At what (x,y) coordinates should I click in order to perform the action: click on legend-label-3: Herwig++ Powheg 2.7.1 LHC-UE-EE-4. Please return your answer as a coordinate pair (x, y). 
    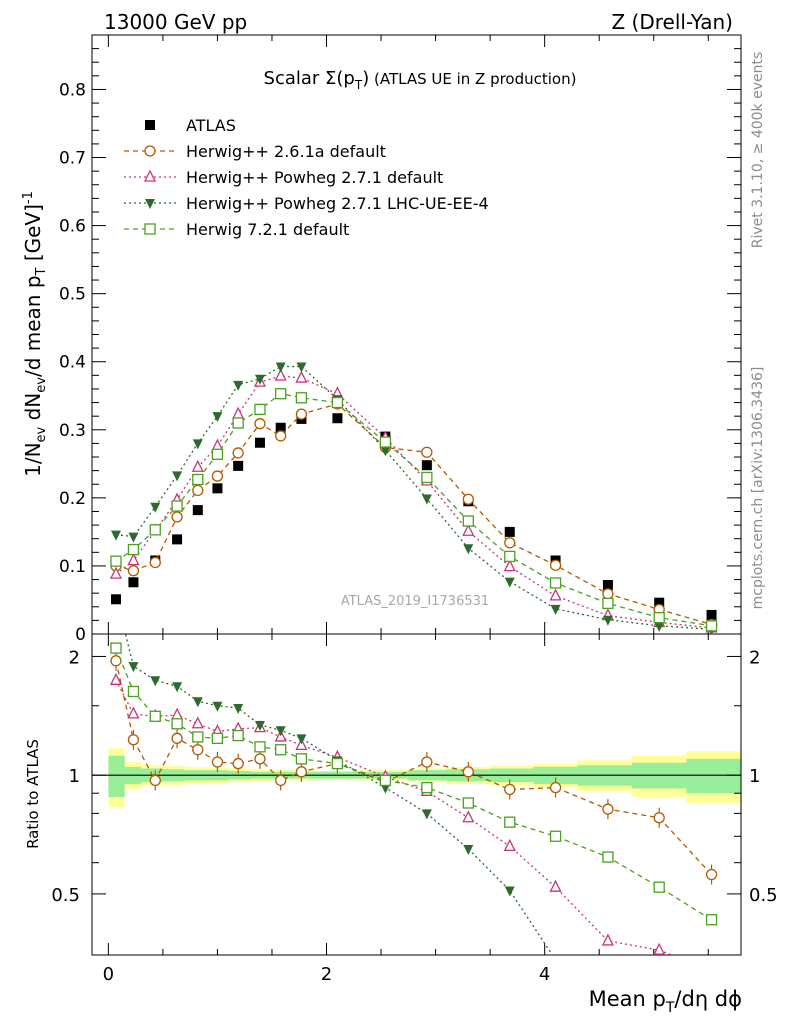
    Looking at the image, I should click on (337, 203).